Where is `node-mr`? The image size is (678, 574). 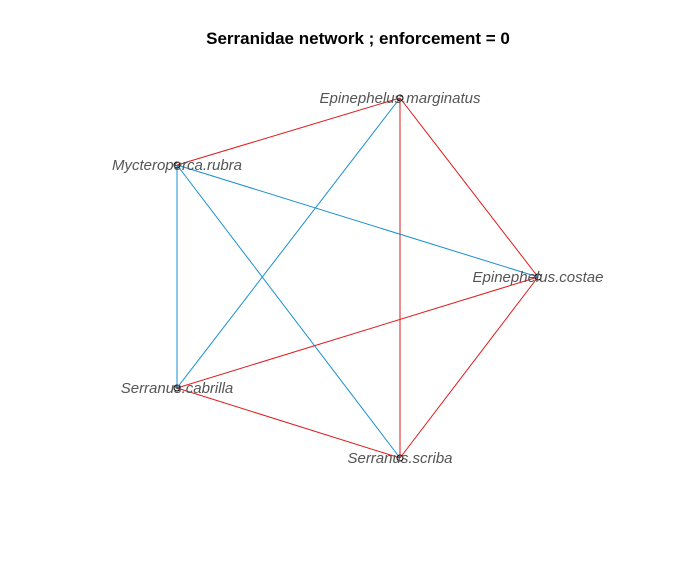
node-mr is located at coordinates (177, 165).